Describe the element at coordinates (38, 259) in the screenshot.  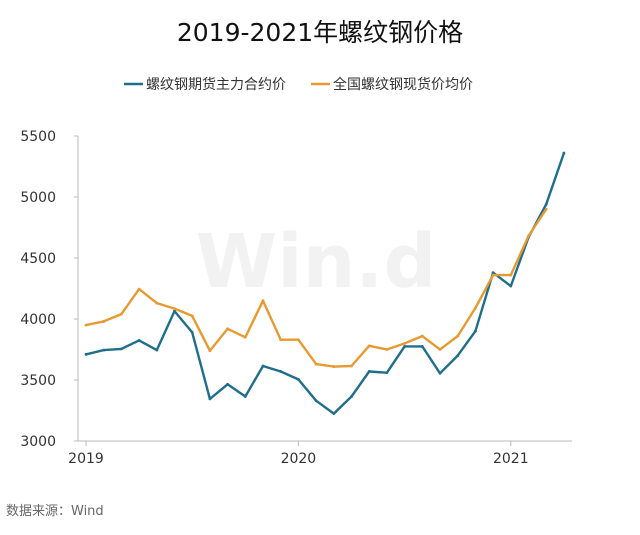
I see `y-tick-label: 4500` at that location.